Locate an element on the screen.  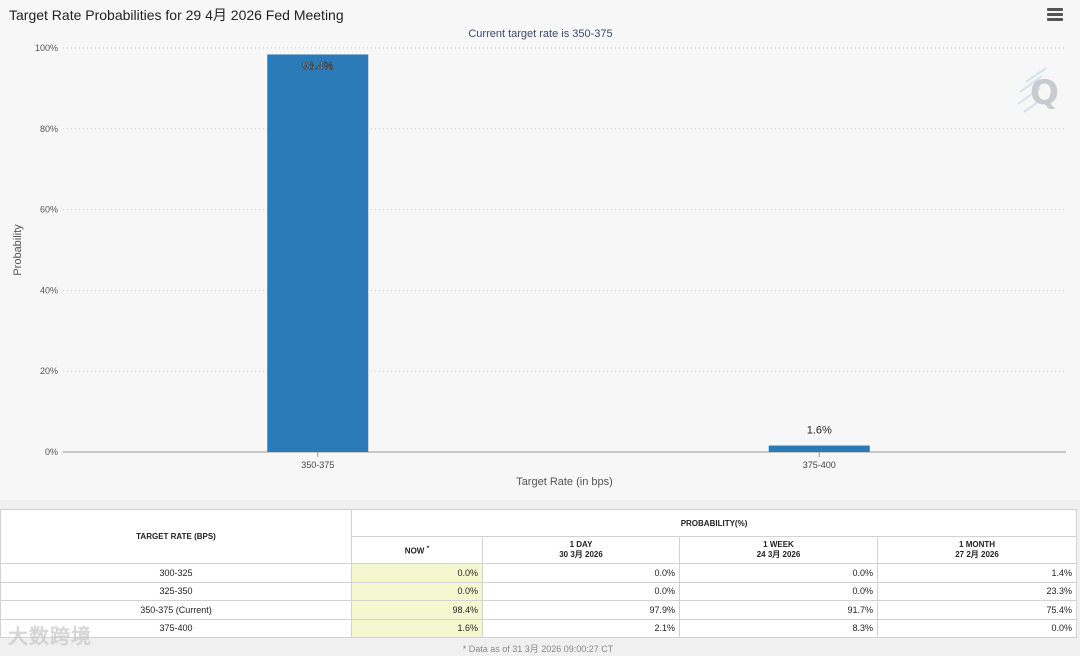
table-row: 325-350 0.0% 0.0% 0.0% 23.3% is located at coordinates (539, 591).